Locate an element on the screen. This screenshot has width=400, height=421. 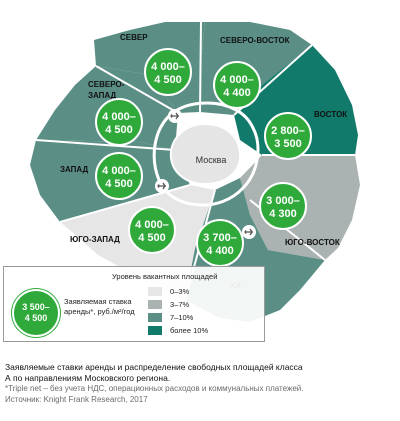
badge-east: 2 800– 3 500 is located at coordinates (288, 136).